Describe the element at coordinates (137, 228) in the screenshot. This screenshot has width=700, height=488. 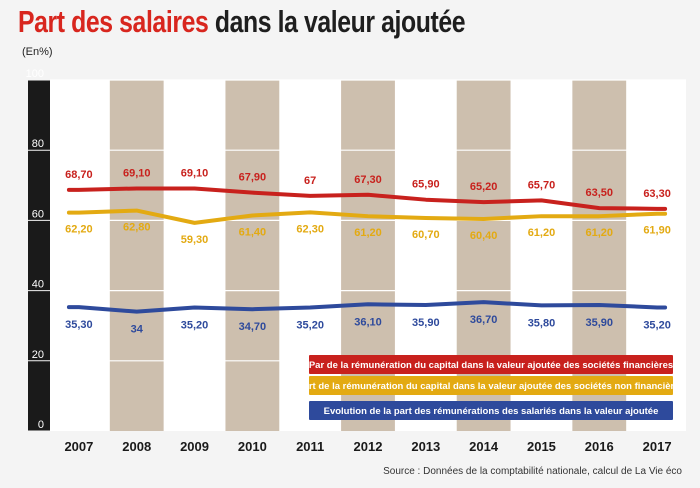
I see `data-label: 62,80` at that location.